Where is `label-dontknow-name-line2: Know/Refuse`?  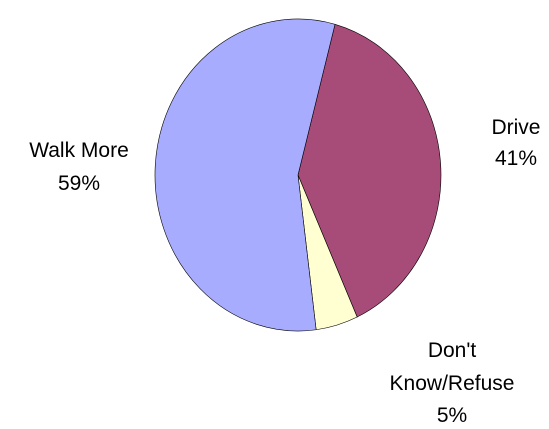 label-dontknow-name-line2: Know/Refuse is located at coordinates (452, 383).